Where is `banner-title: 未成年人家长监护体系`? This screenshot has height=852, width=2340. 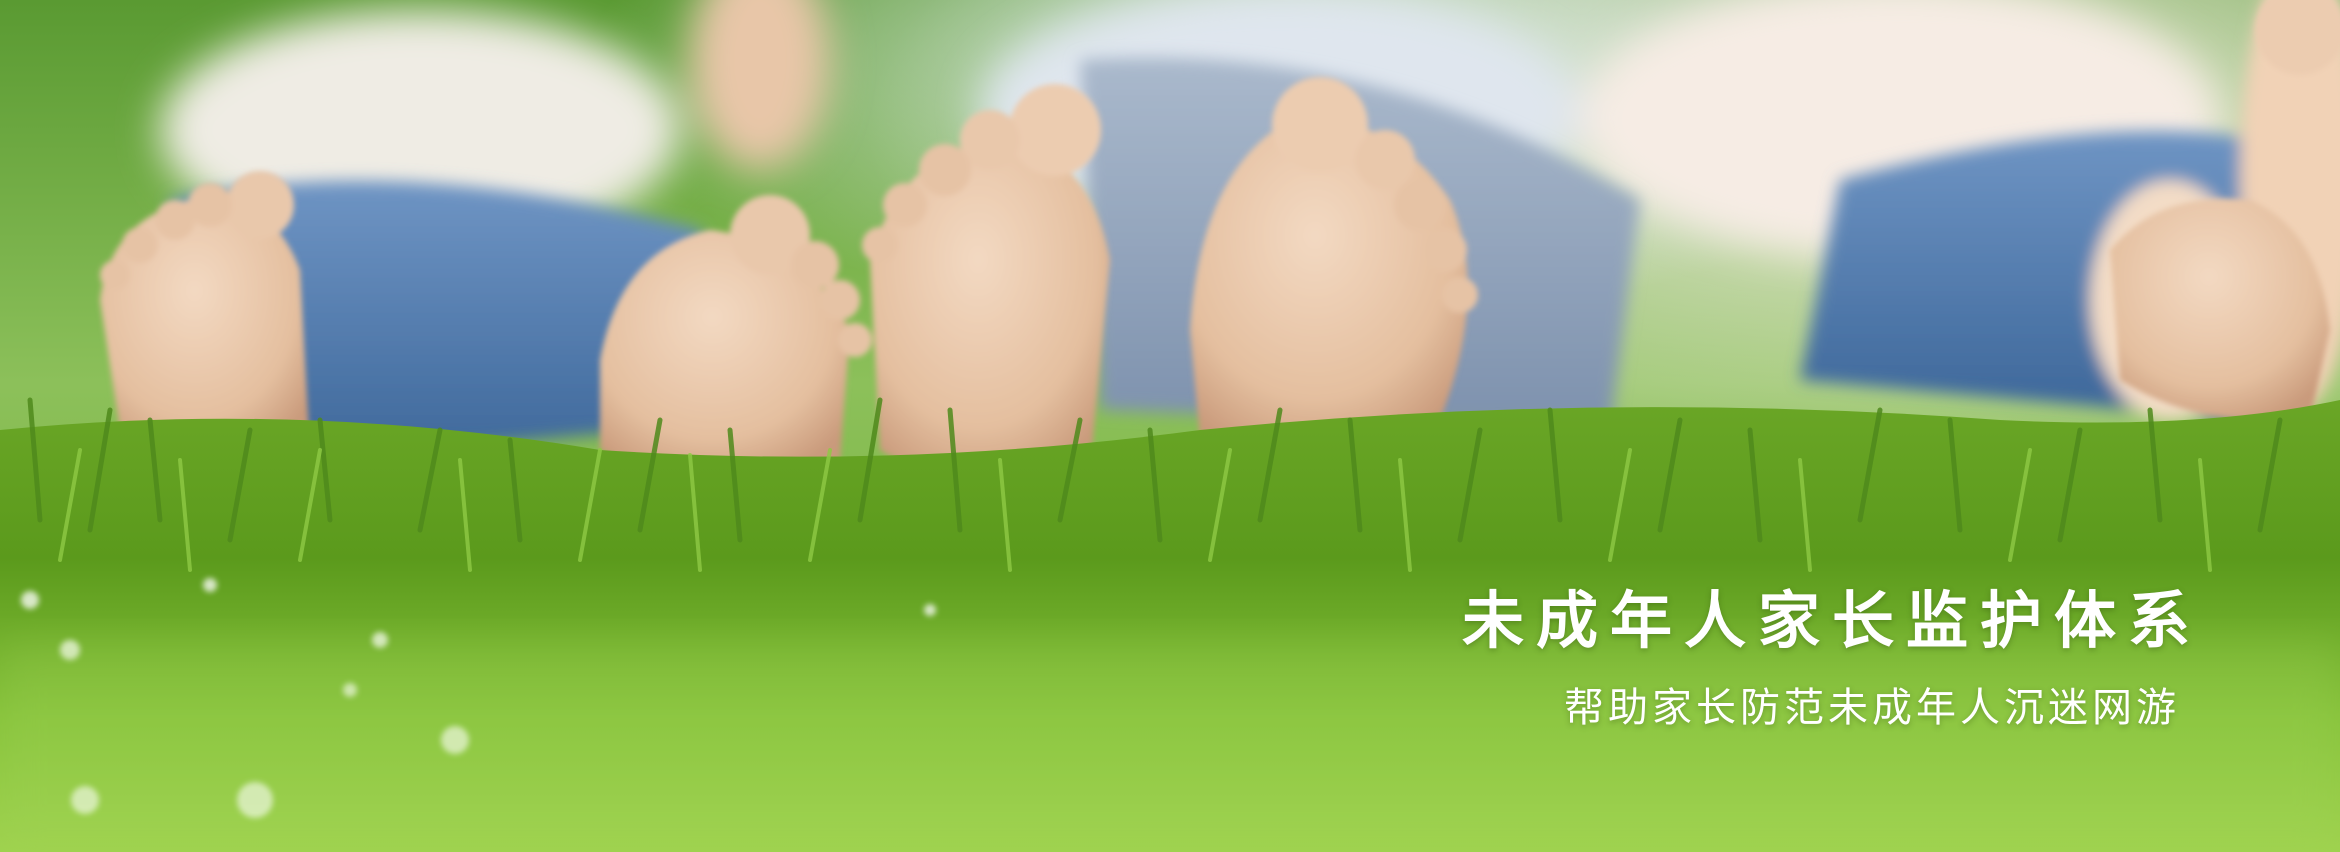
banner-title: 未成年人家长监护体系 is located at coordinates (1831, 620).